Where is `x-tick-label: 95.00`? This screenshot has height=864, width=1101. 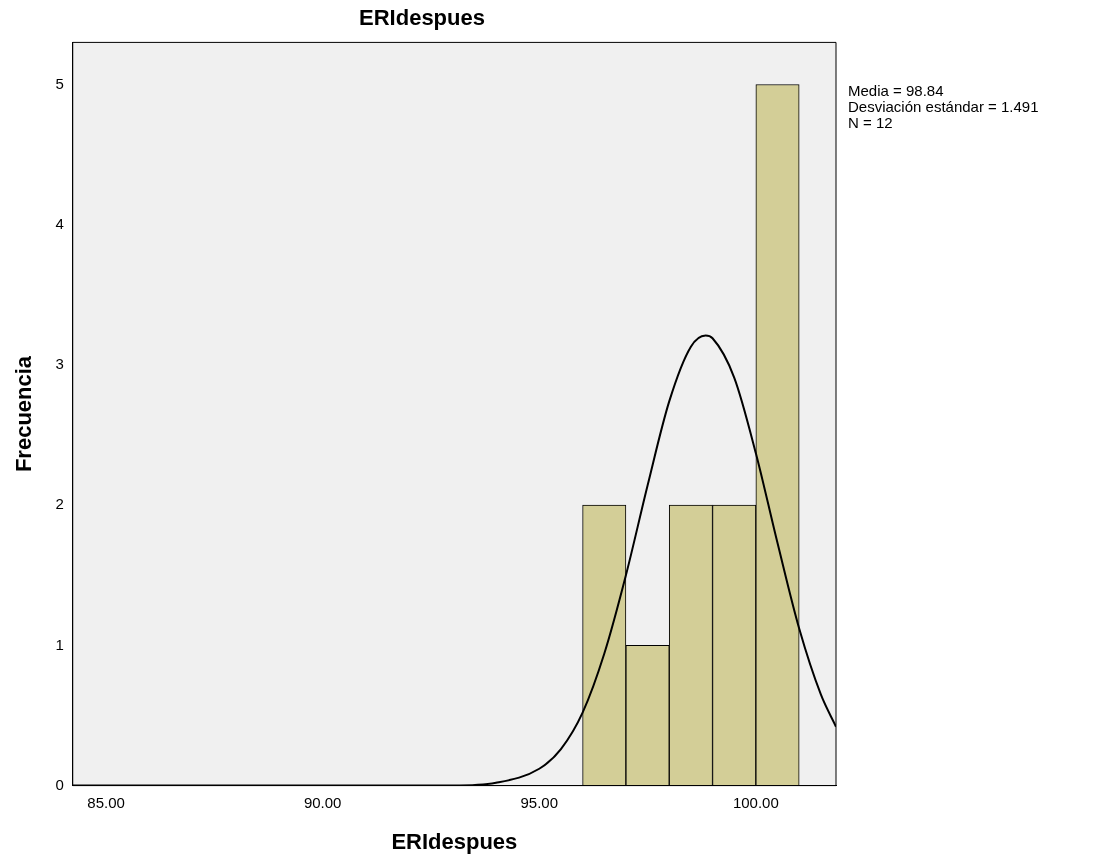 x-tick-label: 95.00 is located at coordinates (539, 802).